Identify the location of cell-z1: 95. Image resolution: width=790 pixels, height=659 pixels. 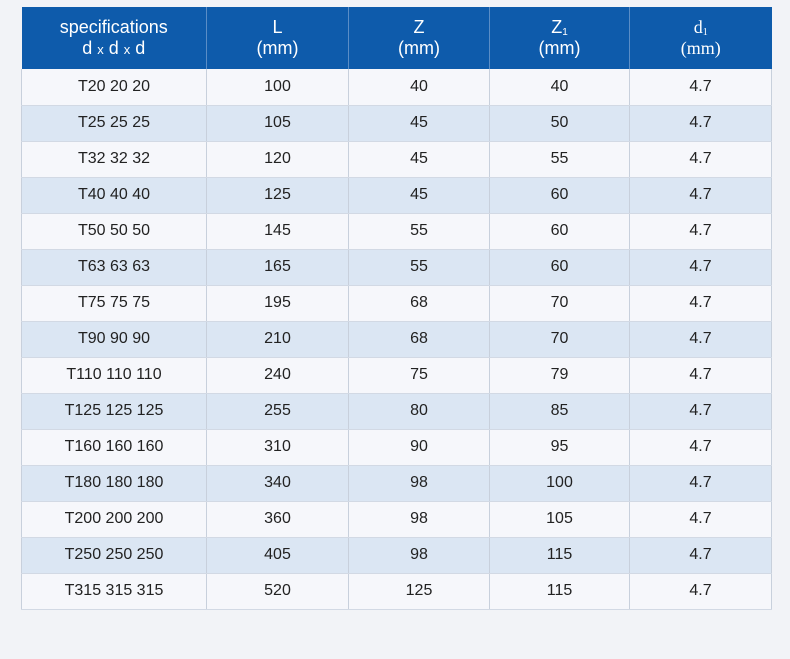
(559, 447).